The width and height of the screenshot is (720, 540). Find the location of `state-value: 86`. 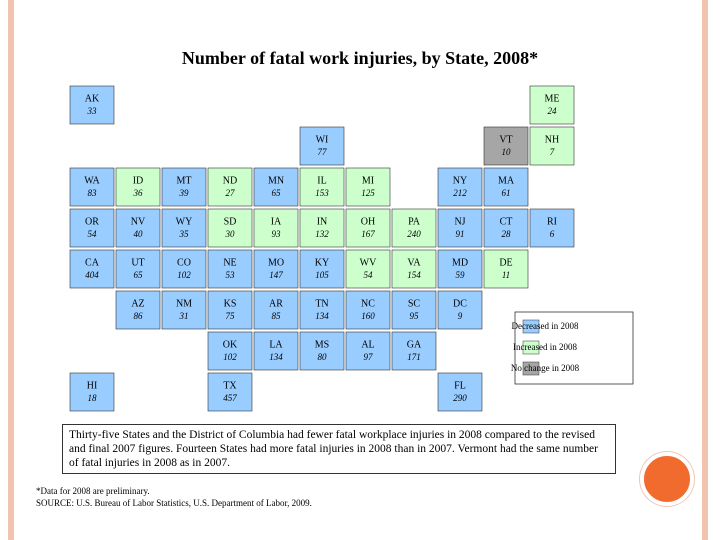

state-value: 86 is located at coordinates (139, 316).